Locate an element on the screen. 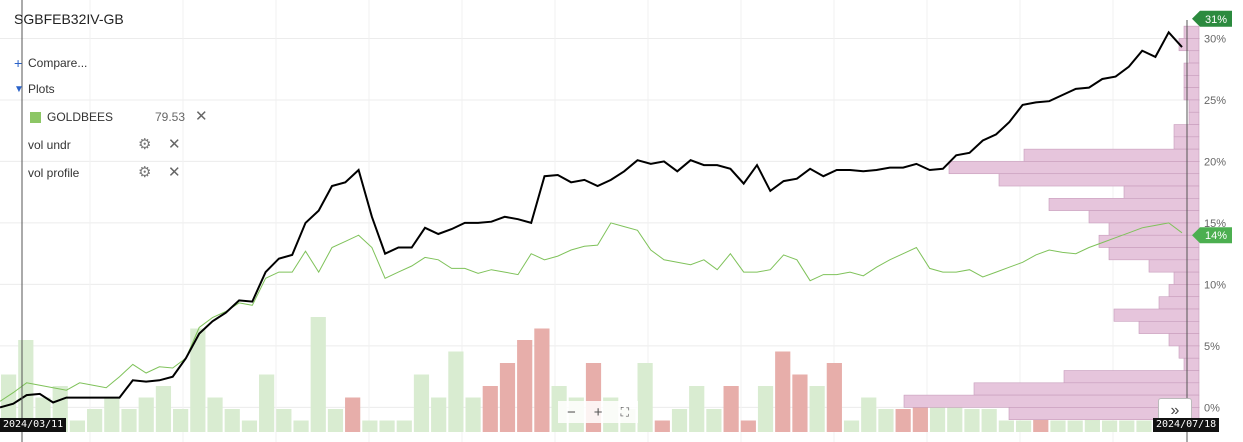 Image resolution: width=1243 pixels, height=442 pixels. vol-profile-settings-button: ⚙ is located at coordinates (144, 172).